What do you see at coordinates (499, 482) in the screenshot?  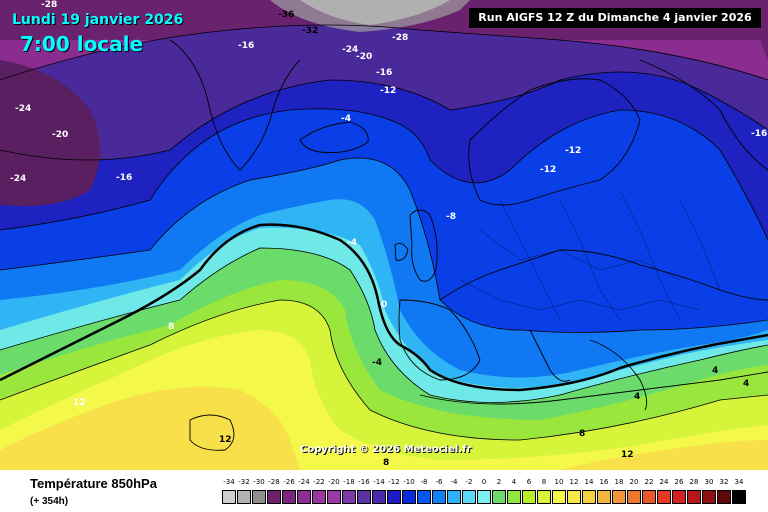 I see `scale-label: 2` at bounding box center [499, 482].